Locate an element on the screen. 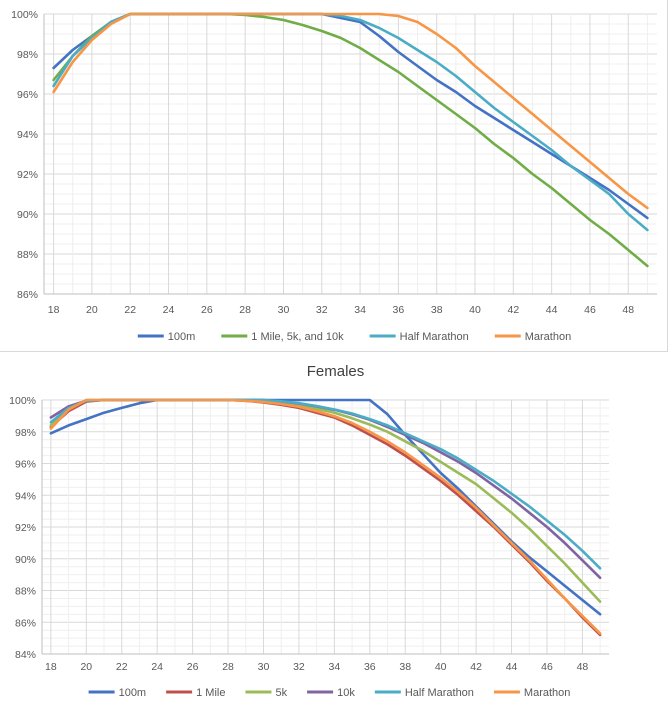  y-tick-label: 84% is located at coordinates (25, 655).